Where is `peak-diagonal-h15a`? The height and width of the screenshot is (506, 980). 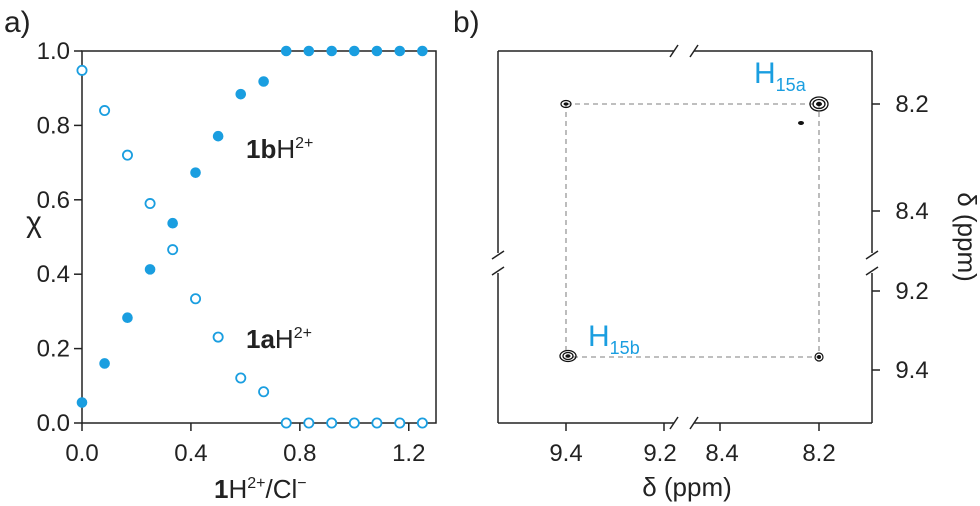
peak-diagonal-h15a is located at coordinates (813, 110).